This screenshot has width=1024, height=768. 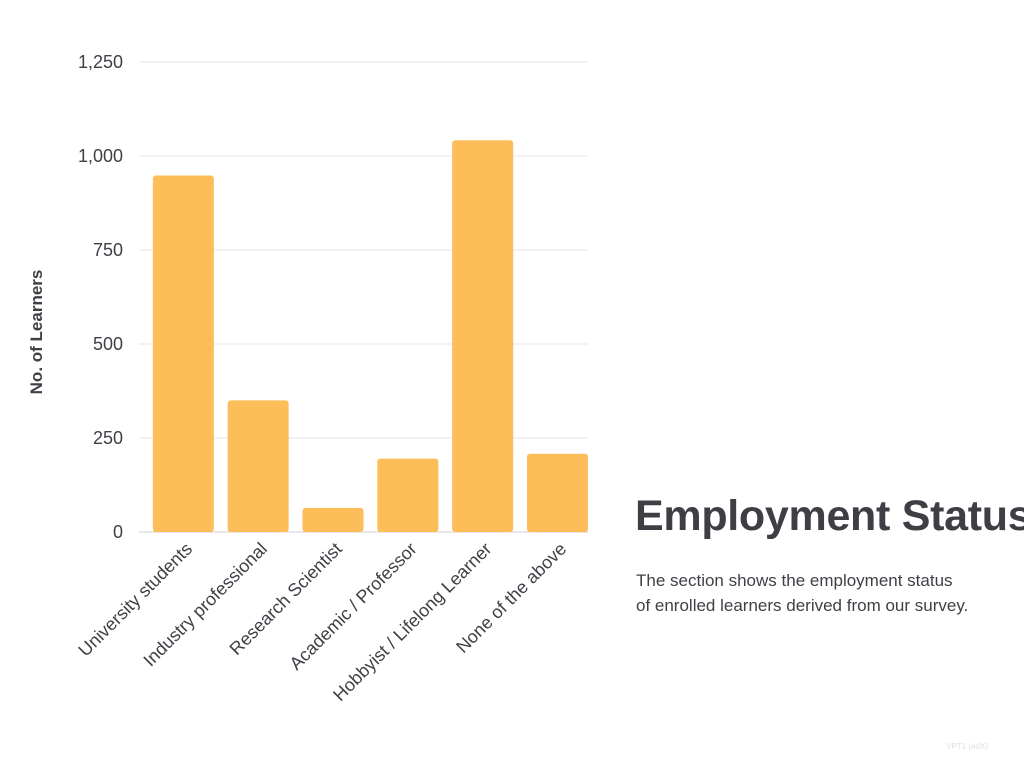 I want to click on y-tick-label: 750, so click(x=108, y=250).